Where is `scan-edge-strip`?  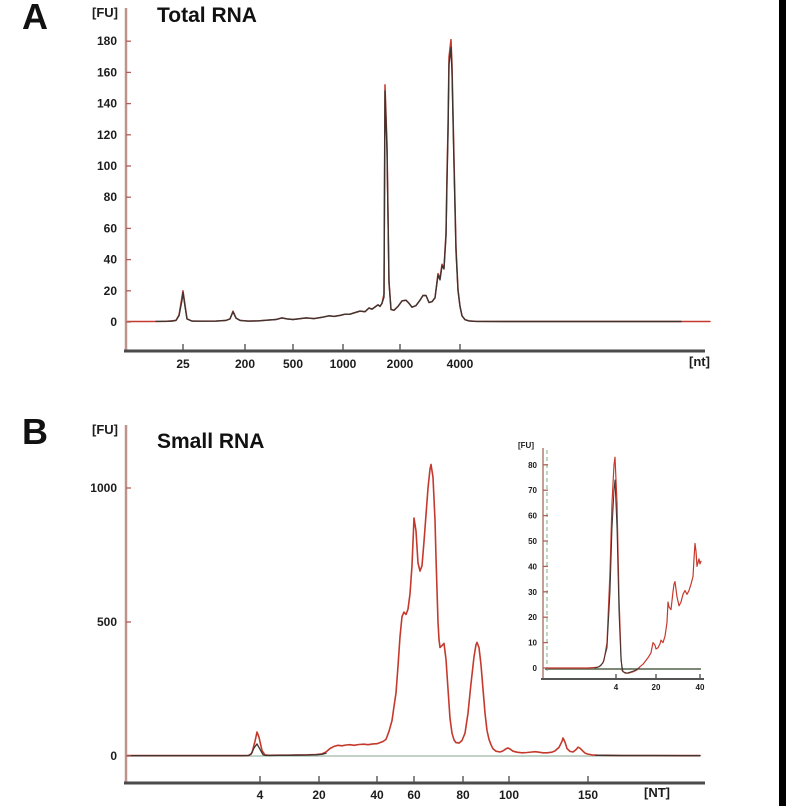 scan-edge-strip is located at coordinates (782, 403).